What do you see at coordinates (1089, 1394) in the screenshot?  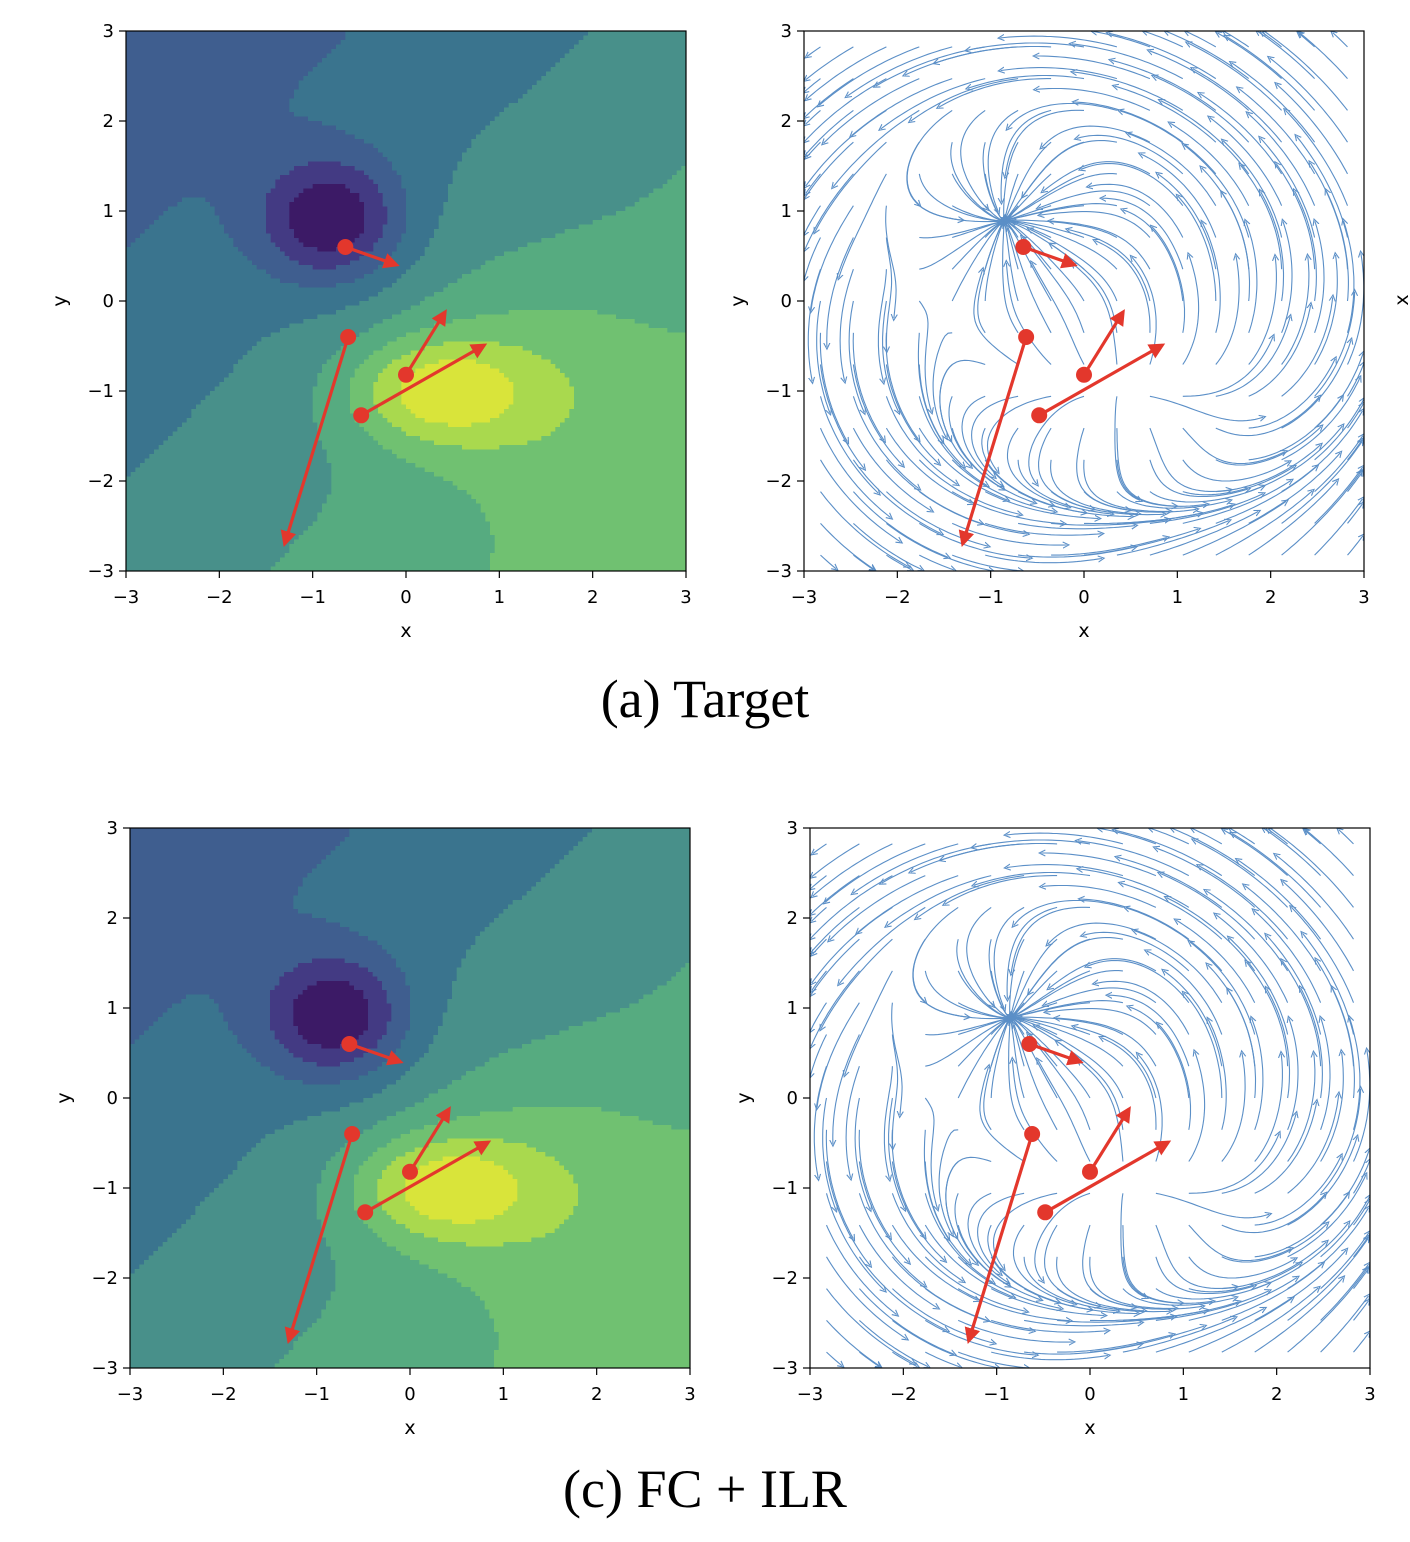 I see `x-tick-label: 0` at bounding box center [1089, 1394].